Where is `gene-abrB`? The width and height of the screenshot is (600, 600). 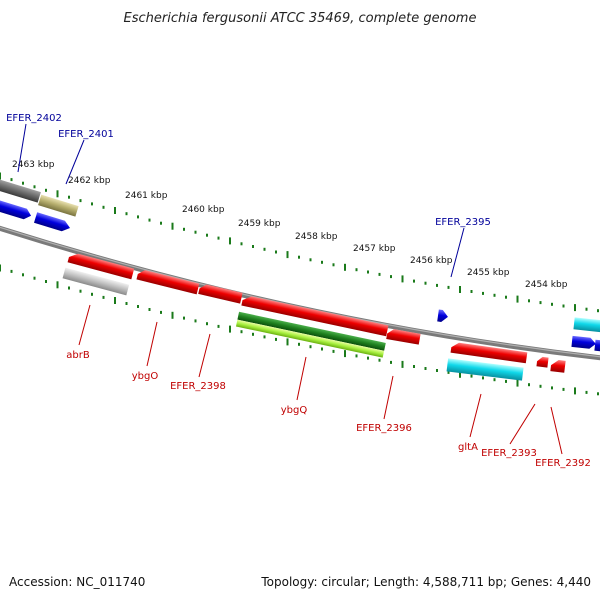
gene-abrB is located at coordinates (96, 281).